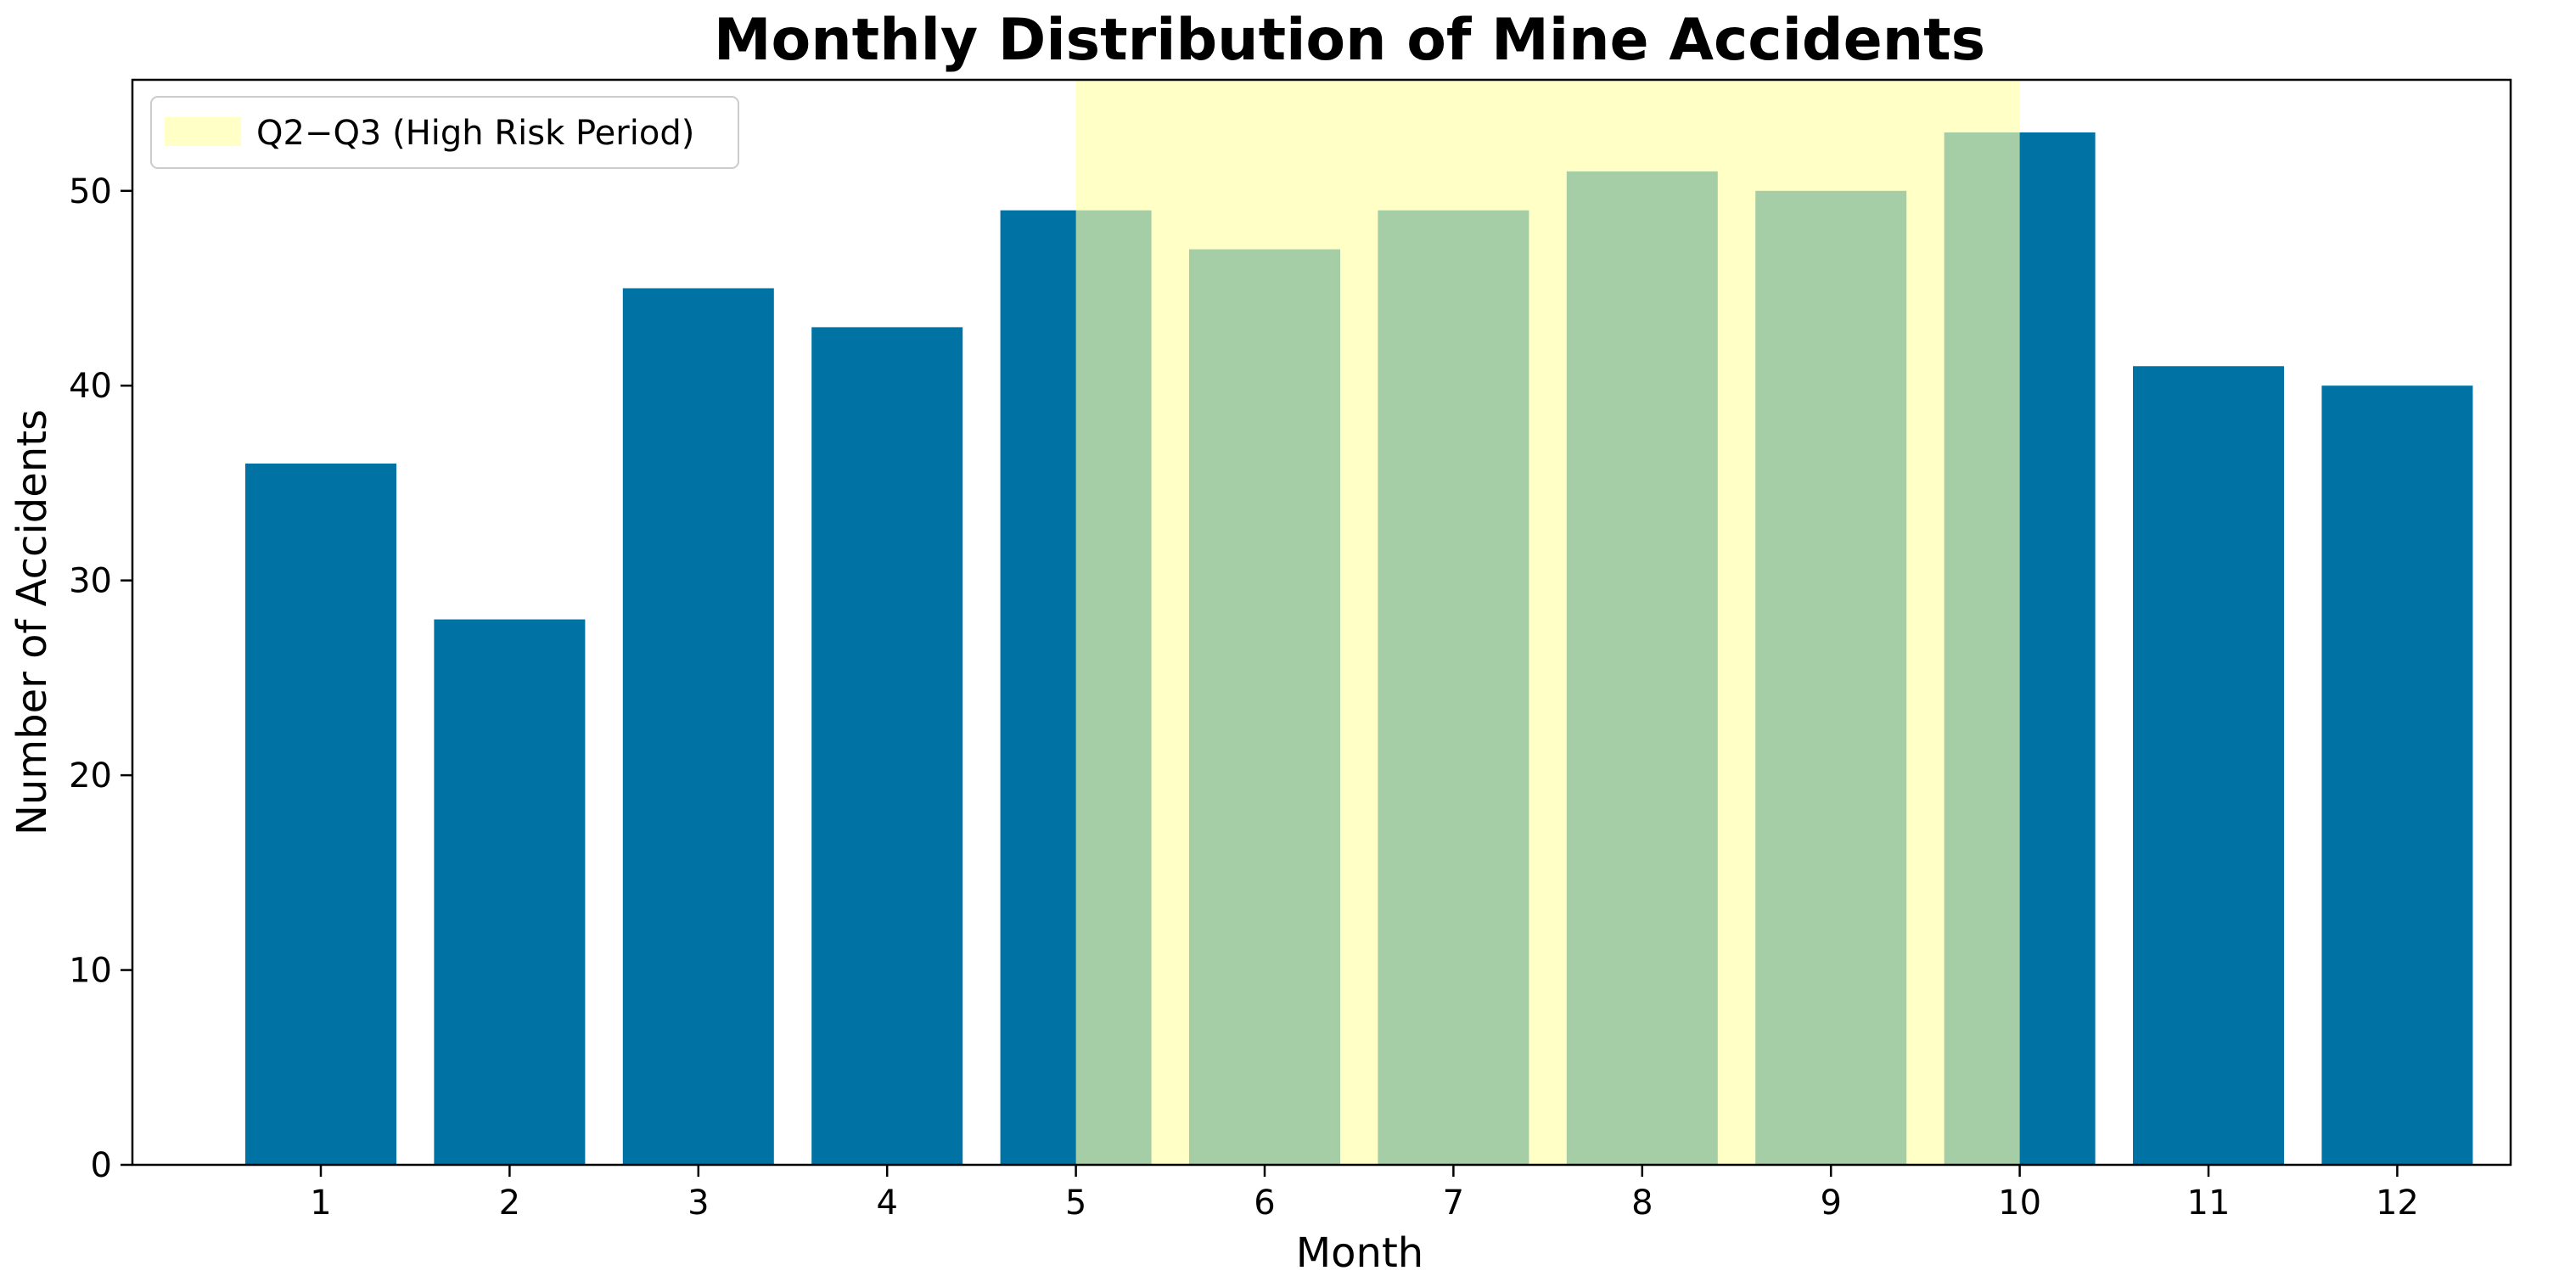  Describe the element at coordinates (1359, 1253) in the screenshot. I see `x-axis-label: Month` at that location.